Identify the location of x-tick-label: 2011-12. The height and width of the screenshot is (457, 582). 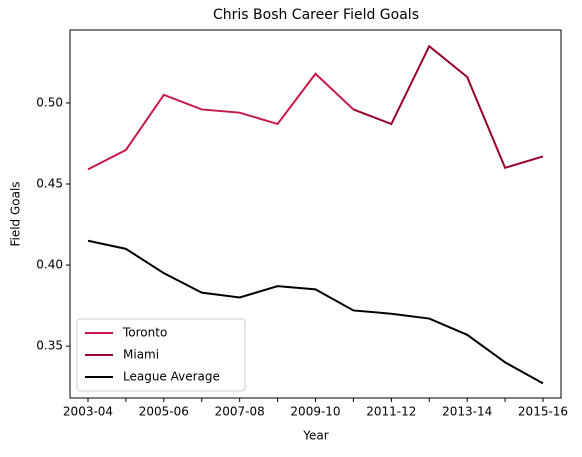
(391, 412).